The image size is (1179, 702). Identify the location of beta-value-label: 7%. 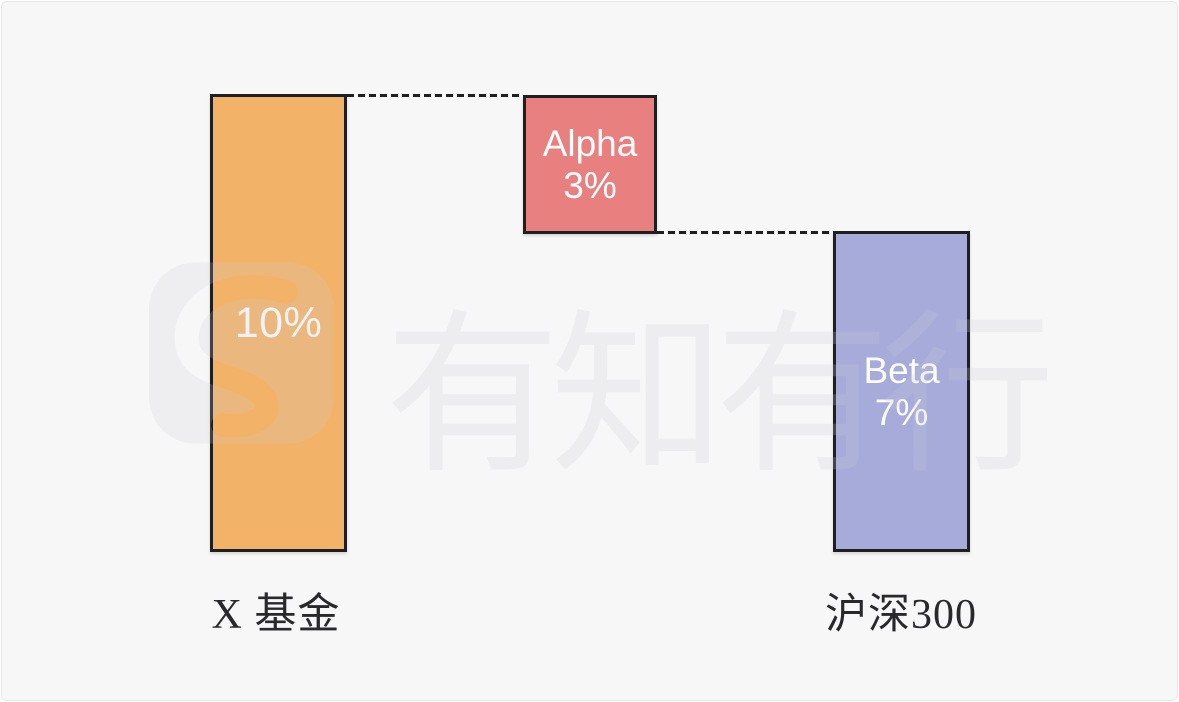
(901, 412).